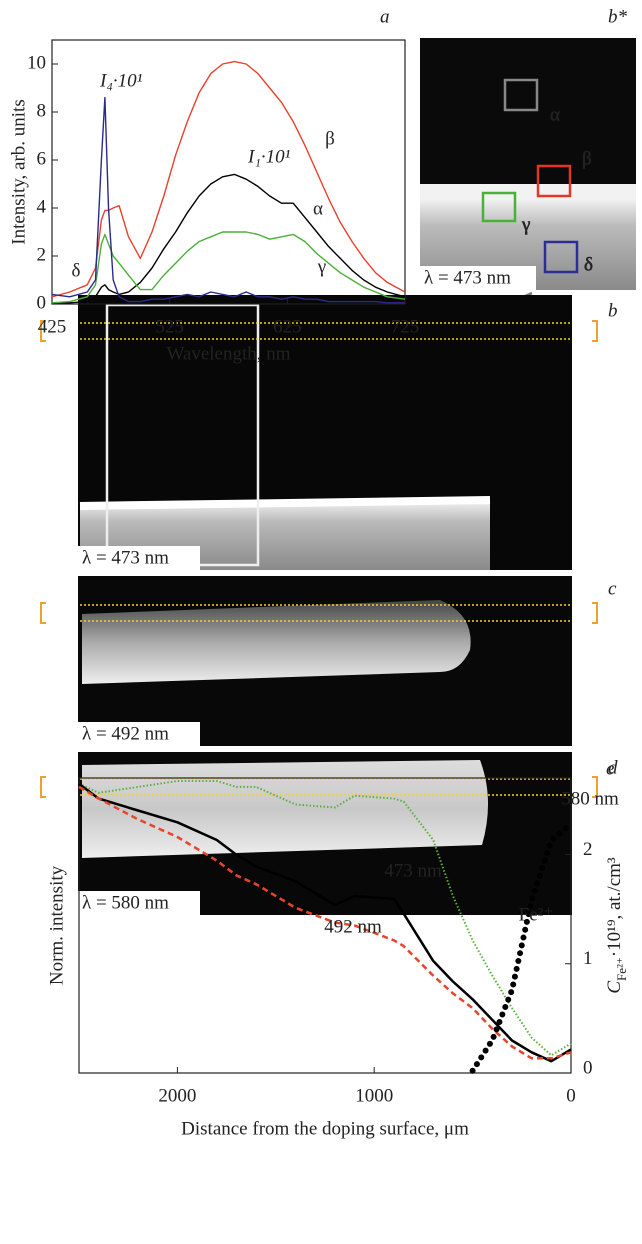 The image size is (642, 1244). I want to click on series-label: γ, so click(321, 266).